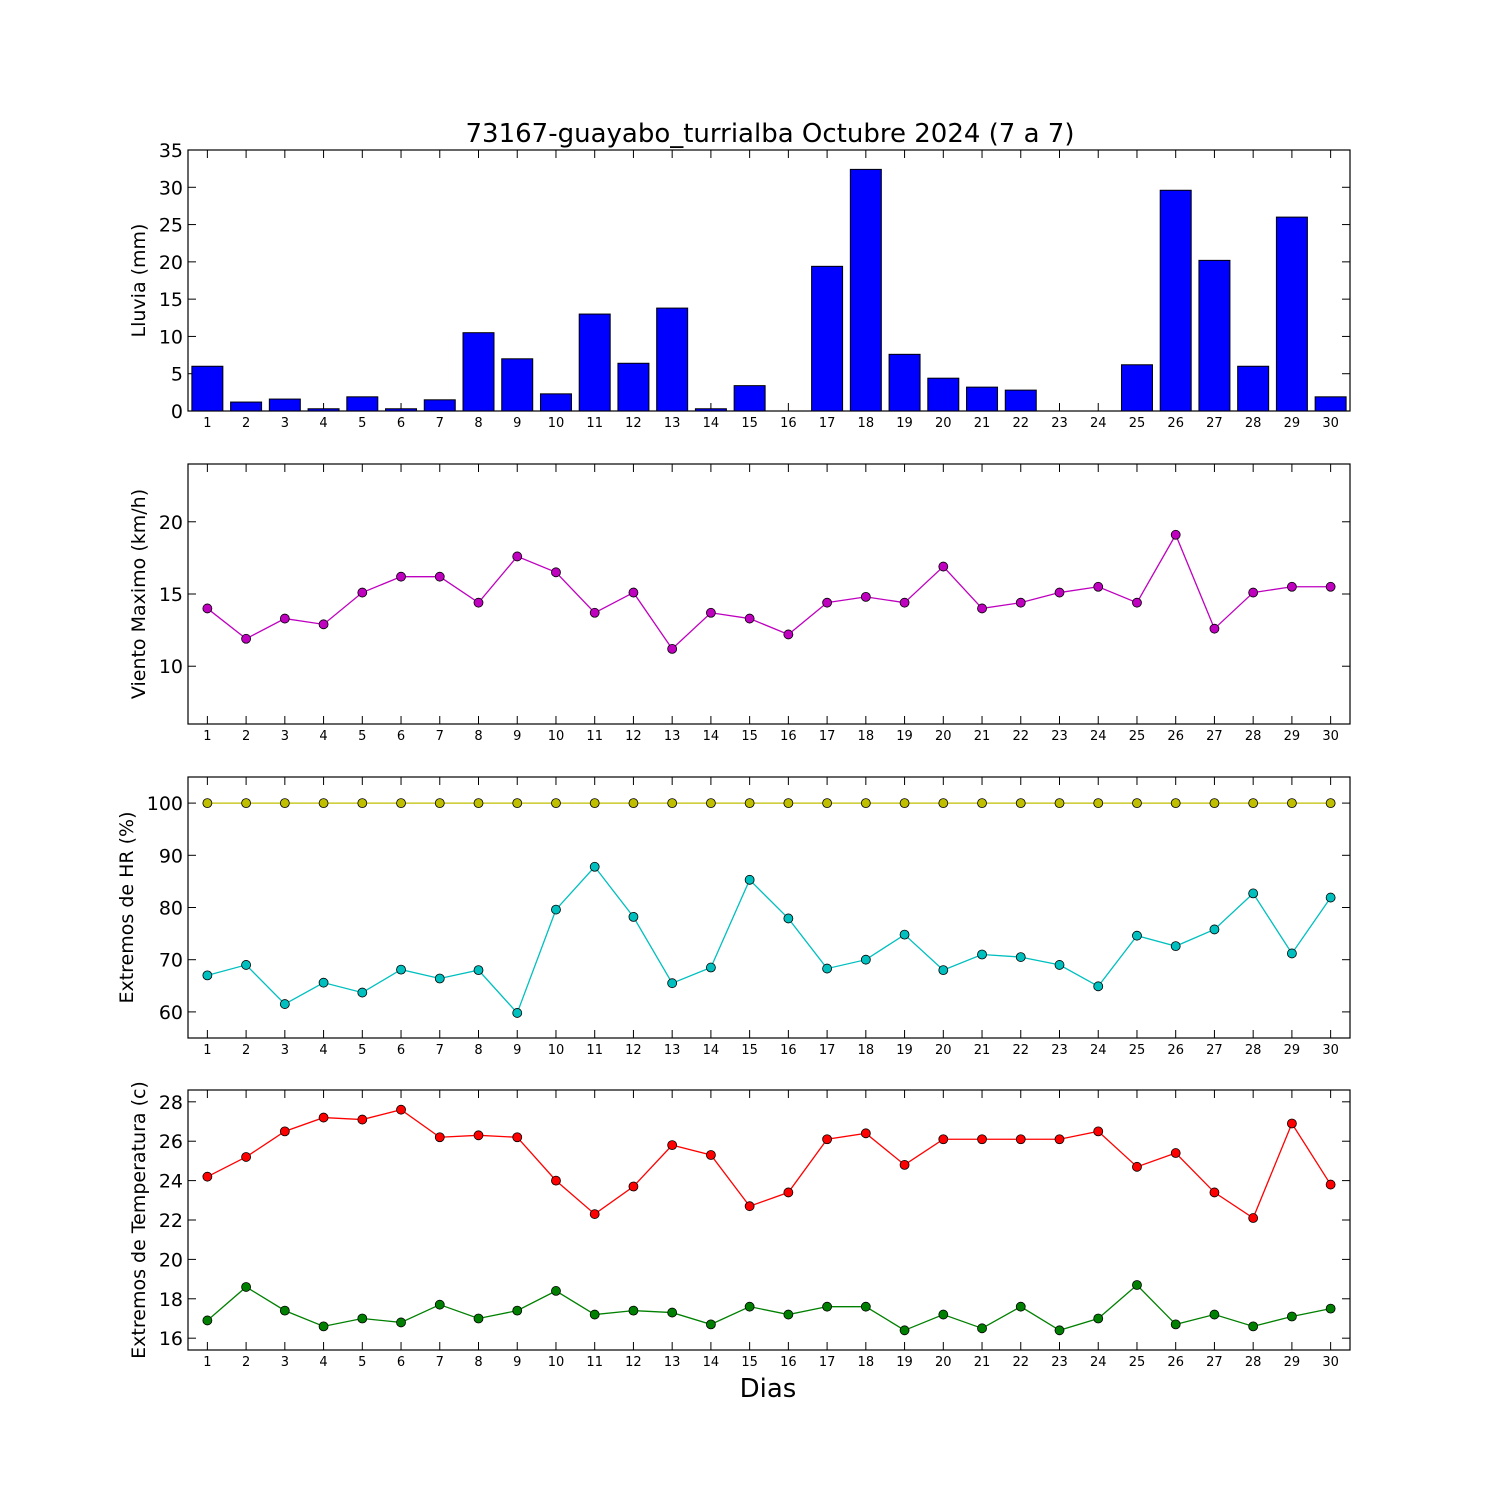  Describe the element at coordinates (139, 1220) in the screenshot. I see `y-axis-label: Extremos de Temperatura (c)` at that location.